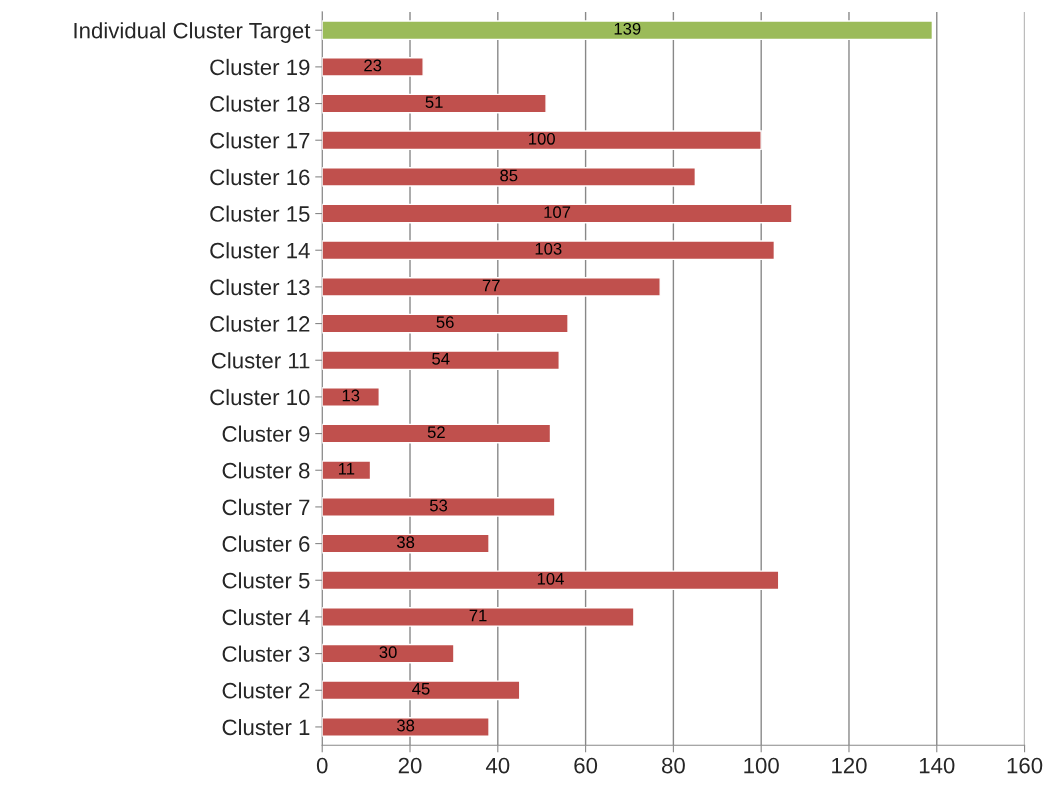  What do you see at coordinates (497, 765) in the screenshot?
I see `x-tick-label: 40` at bounding box center [497, 765].